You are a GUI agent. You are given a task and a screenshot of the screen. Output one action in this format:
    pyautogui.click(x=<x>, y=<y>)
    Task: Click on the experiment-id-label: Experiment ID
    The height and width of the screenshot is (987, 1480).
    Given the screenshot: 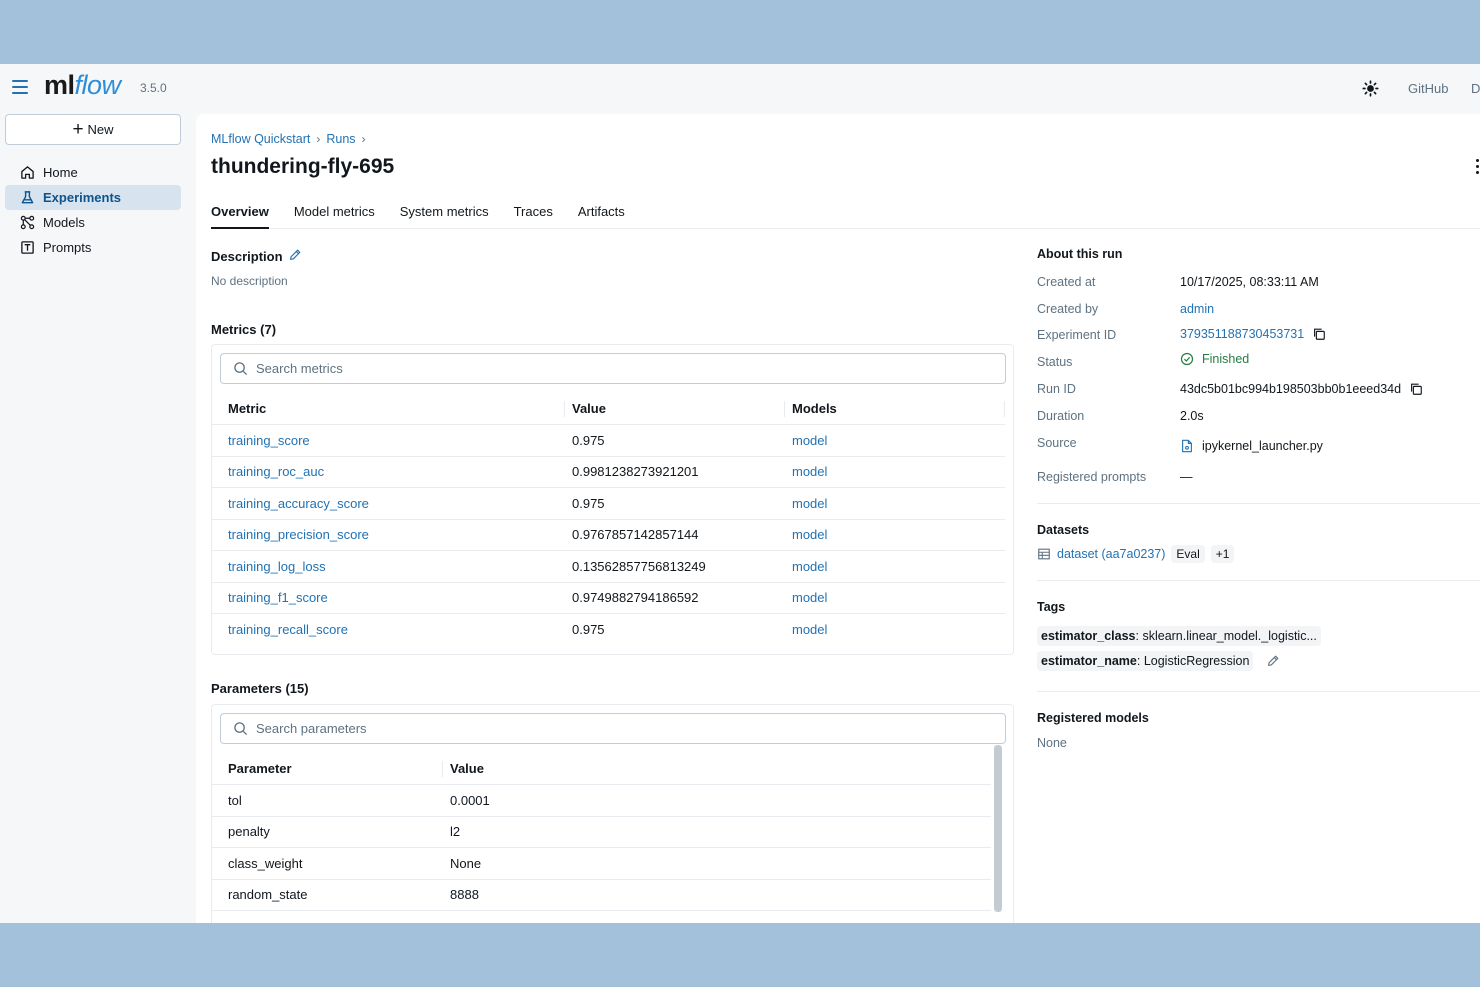 What is the action you would take?
    pyautogui.click(x=1077, y=335)
    